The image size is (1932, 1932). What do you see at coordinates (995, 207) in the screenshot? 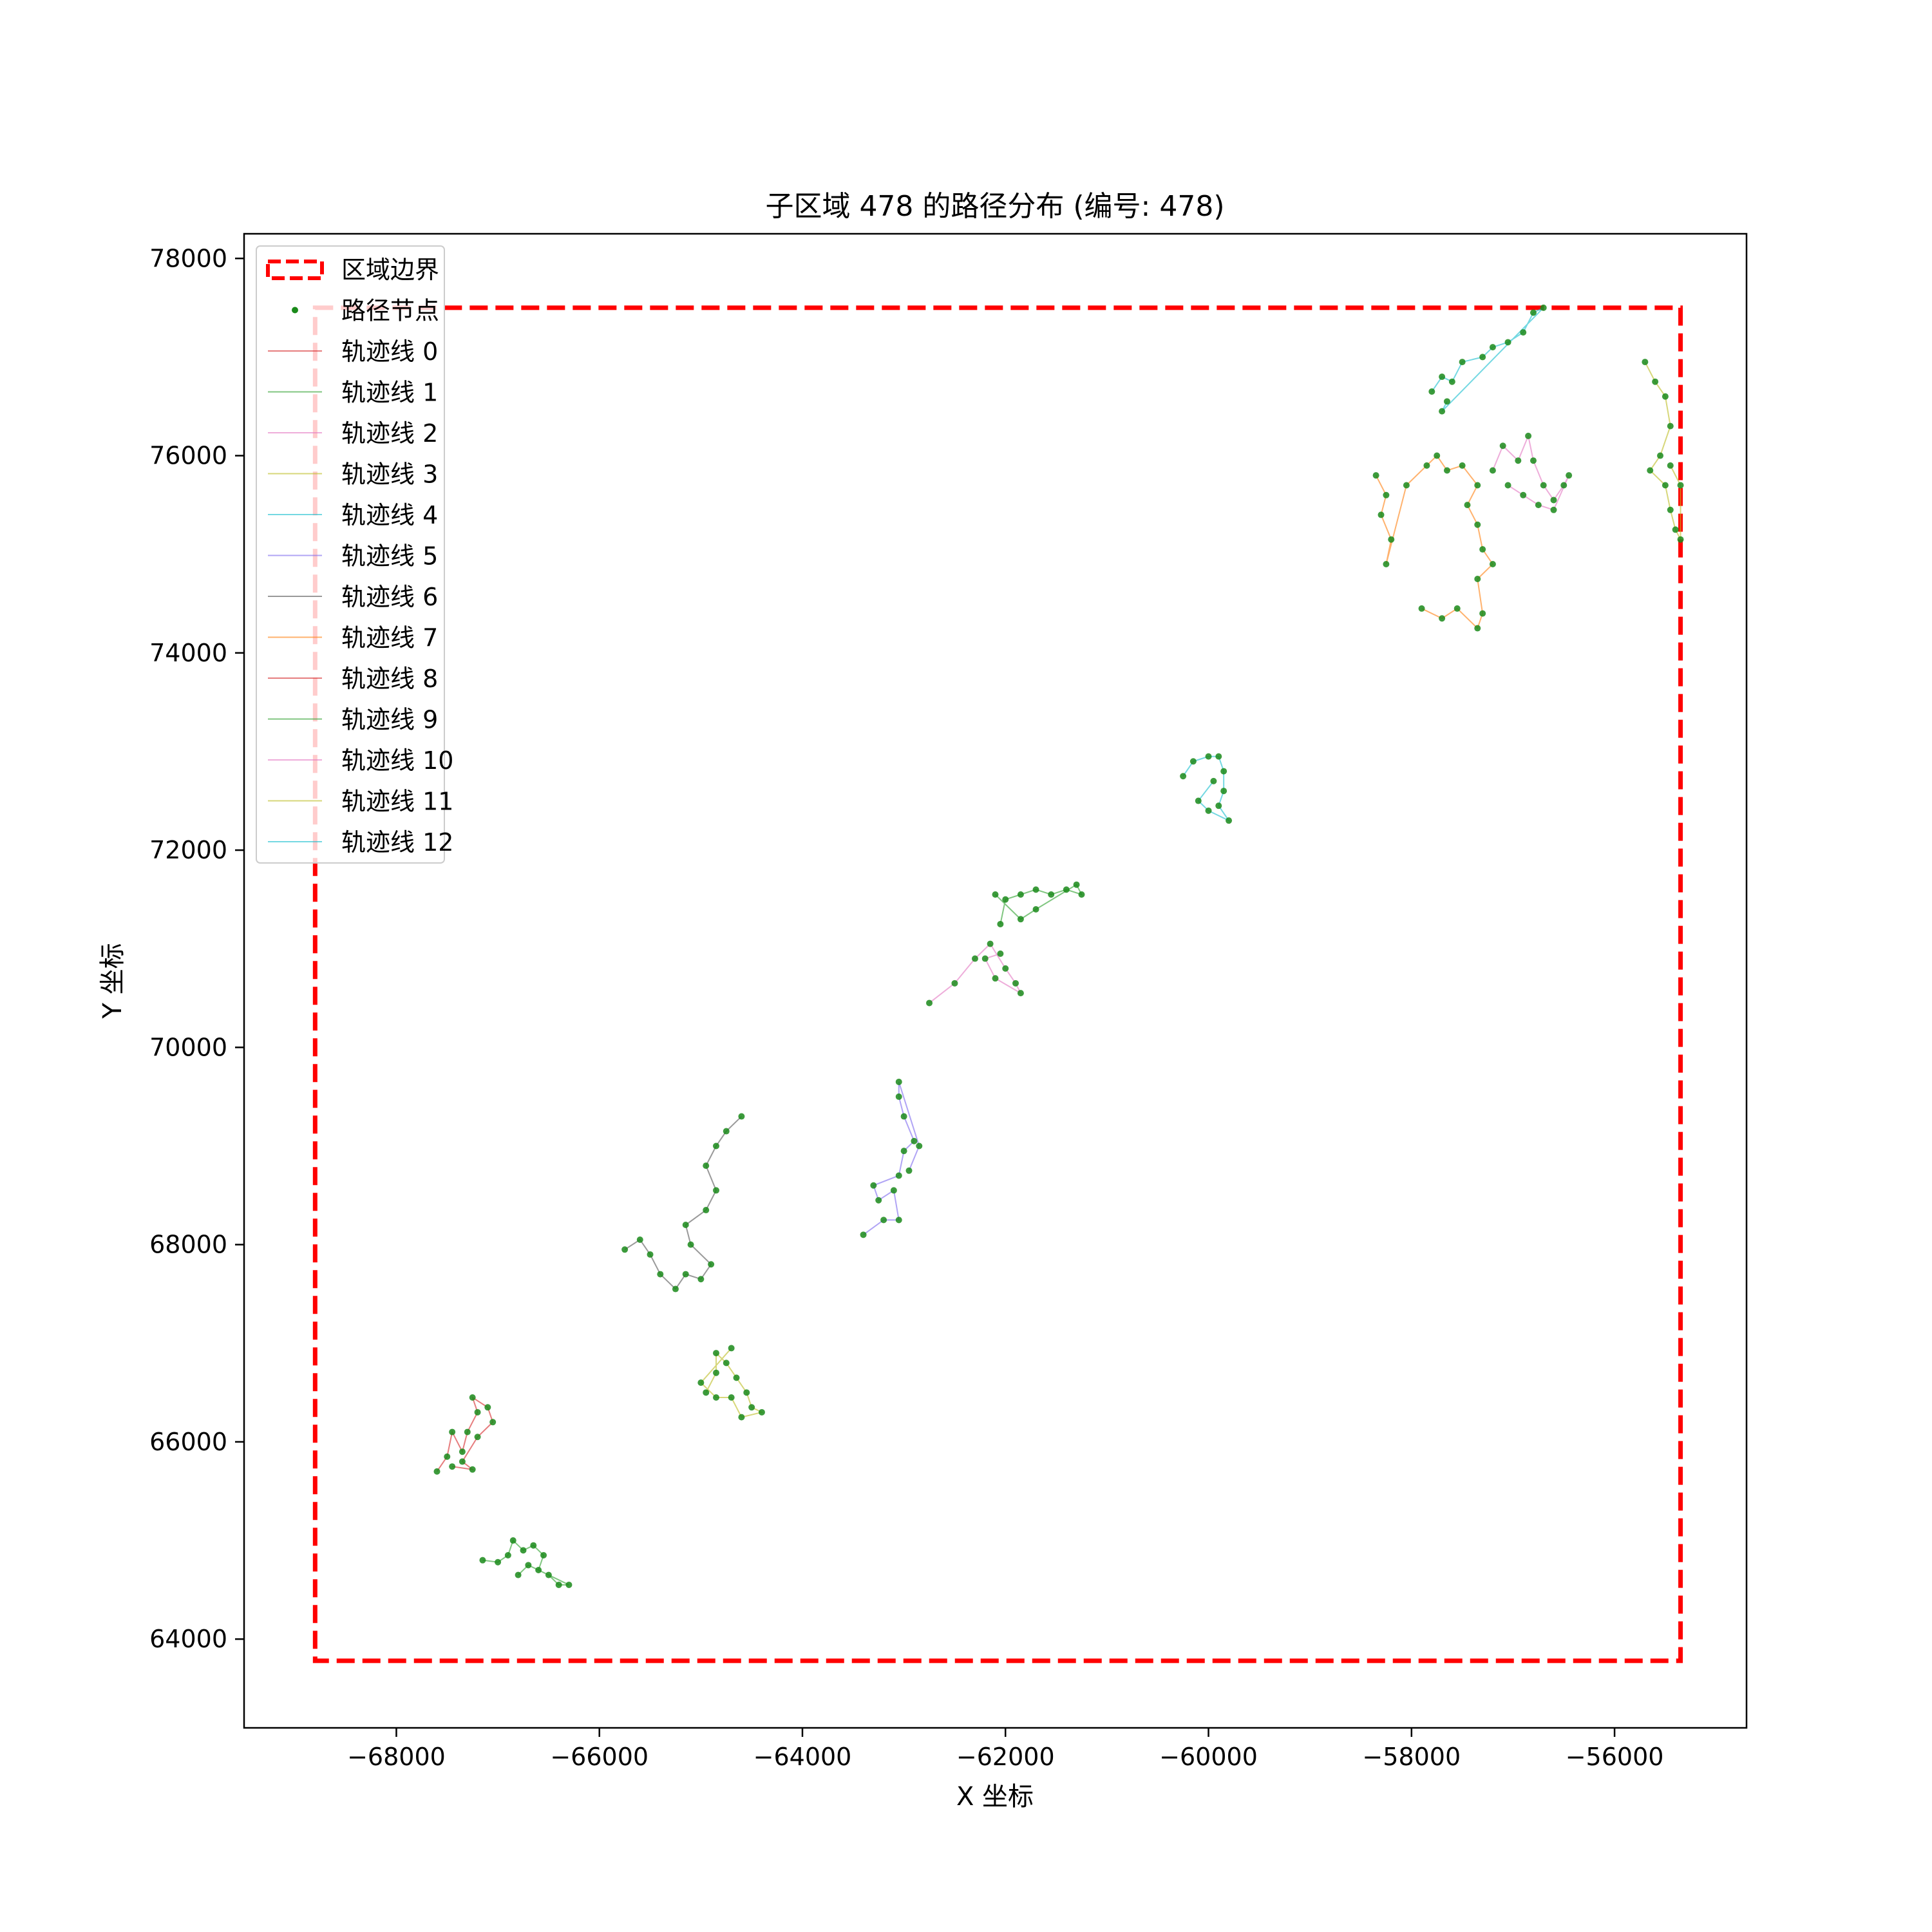
I see `chart-title: 子区域 478 的路径分布 (编号: 478)` at bounding box center [995, 207].